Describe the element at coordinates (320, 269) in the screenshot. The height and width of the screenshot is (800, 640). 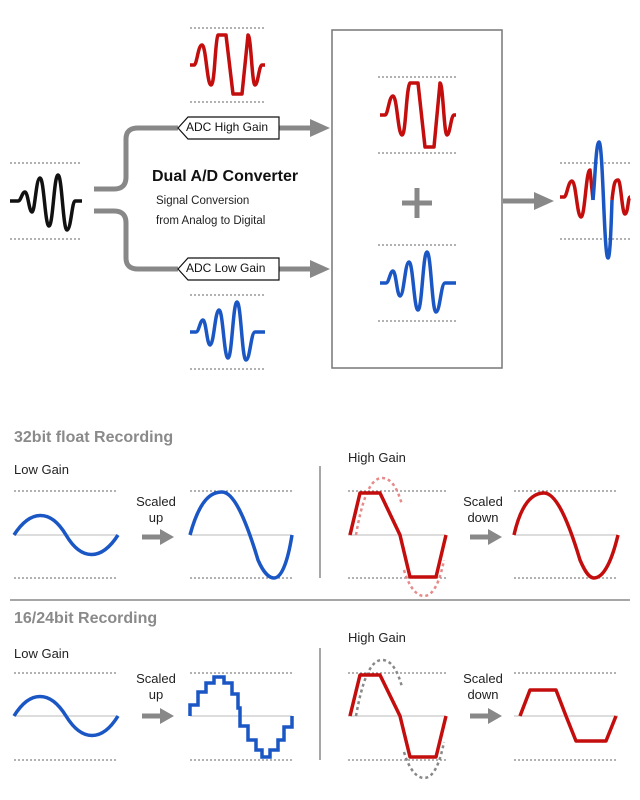
I see `arrow-low-head` at that location.